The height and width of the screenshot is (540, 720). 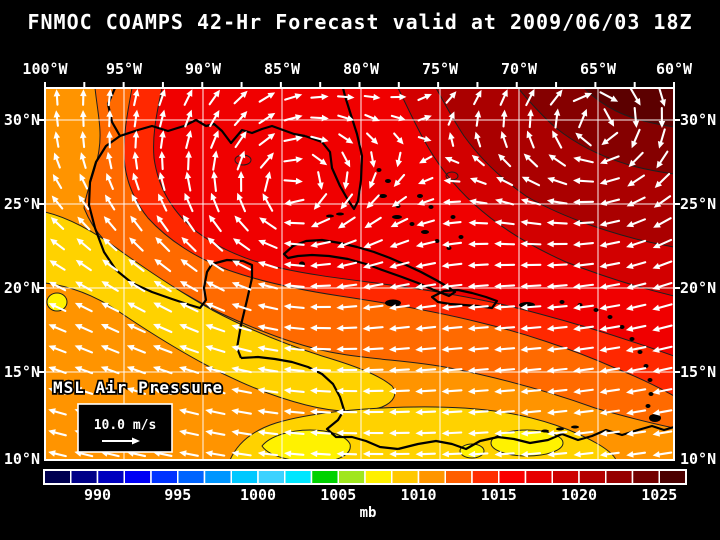 What do you see at coordinates (137, 414) in the screenshot?
I see `map-overlay-layer: MSL Air Pressure 10.0 m/s` at bounding box center [137, 414].